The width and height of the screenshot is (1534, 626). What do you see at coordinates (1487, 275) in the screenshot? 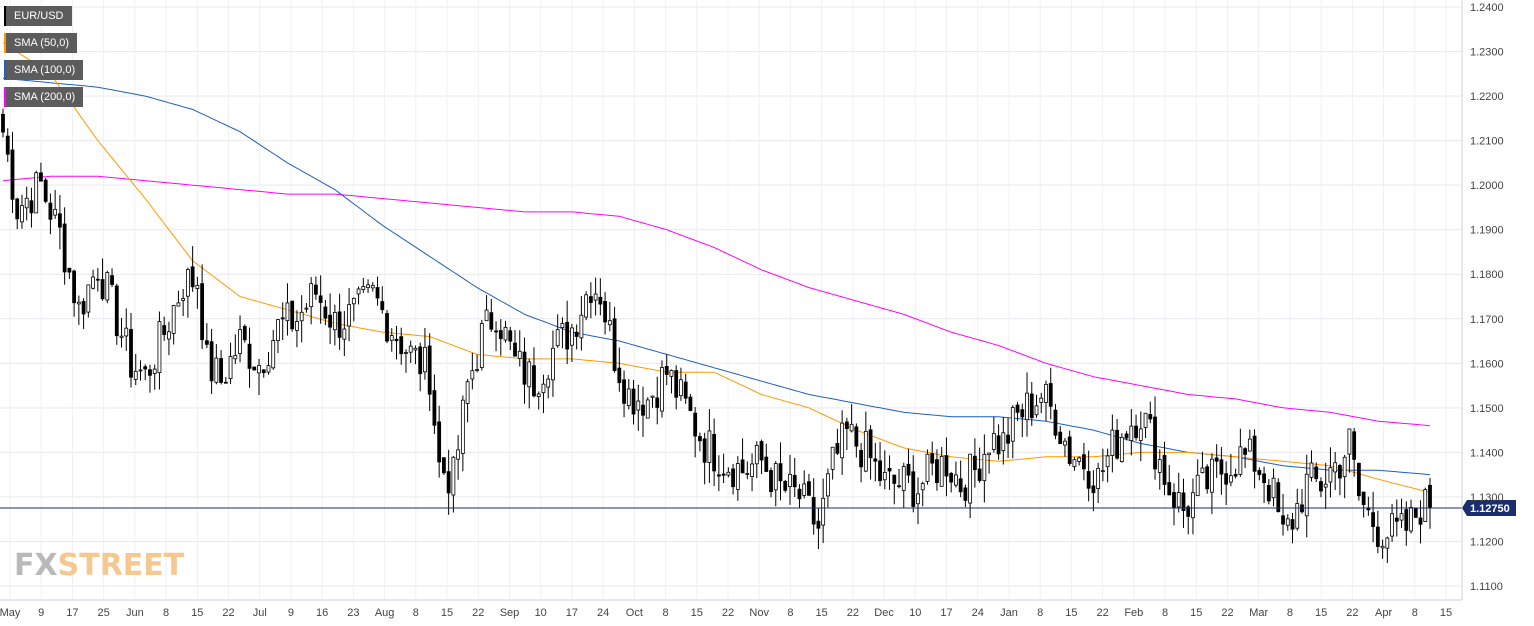
I see `y-tick-label: 1.1800` at bounding box center [1487, 275].